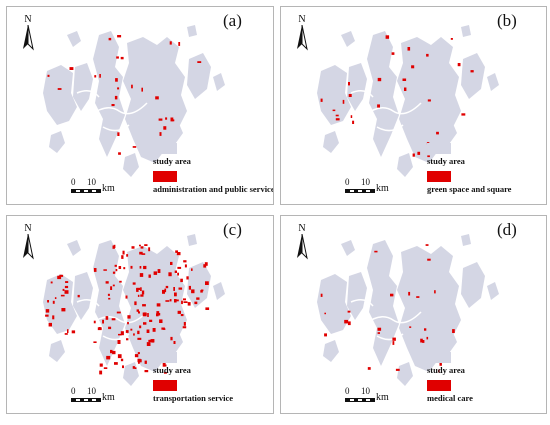  What do you see at coordinates (108, 188) in the screenshot?
I see `scale-unit: km` at bounding box center [108, 188].